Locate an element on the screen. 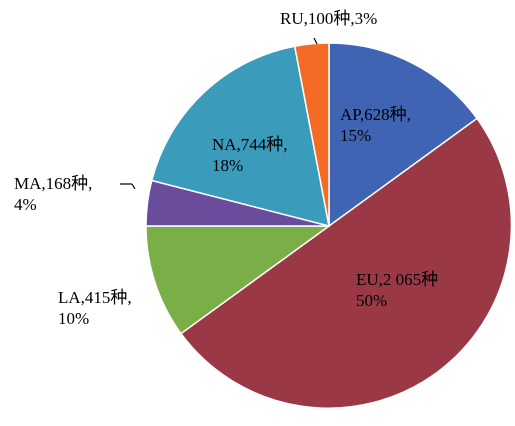 This screenshot has width=515, height=426. pie-slice-ap is located at coordinates (403, 135).